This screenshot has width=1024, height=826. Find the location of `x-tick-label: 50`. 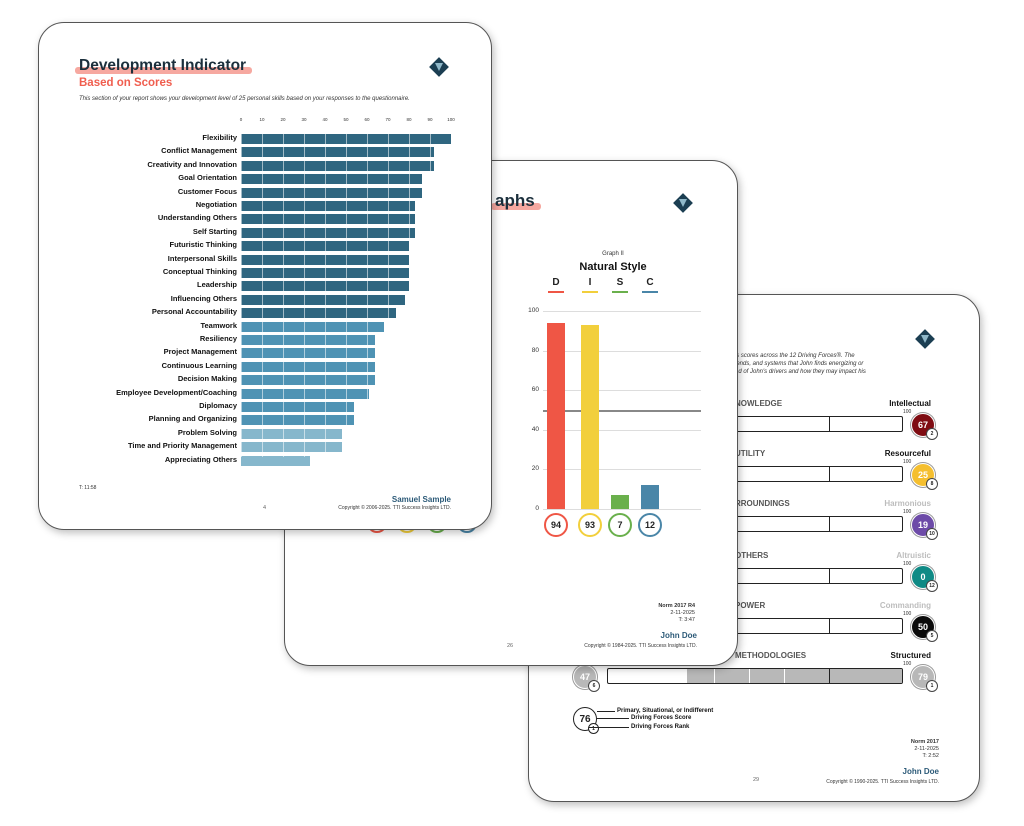

x-tick-label: 50 is located at coordinates (346, 119).